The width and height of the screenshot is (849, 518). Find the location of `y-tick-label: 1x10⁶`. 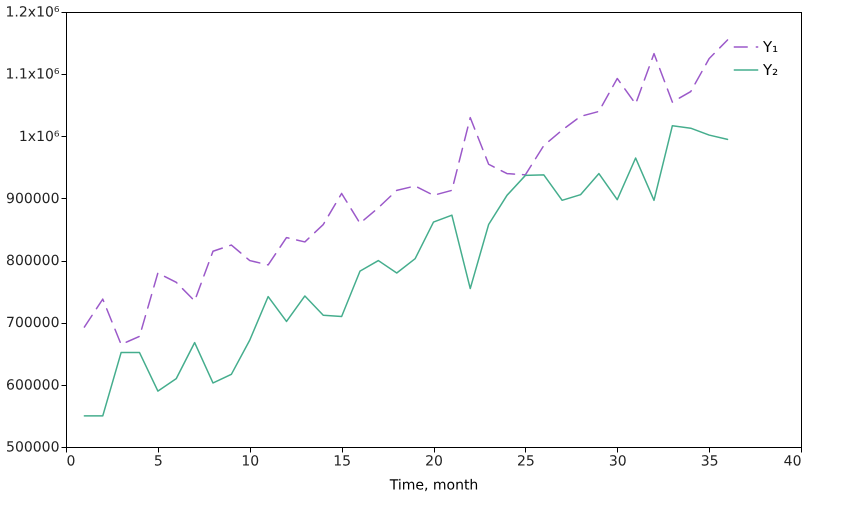

y-tick-label: 1x10⁶ is located at coordinates (39, 136).